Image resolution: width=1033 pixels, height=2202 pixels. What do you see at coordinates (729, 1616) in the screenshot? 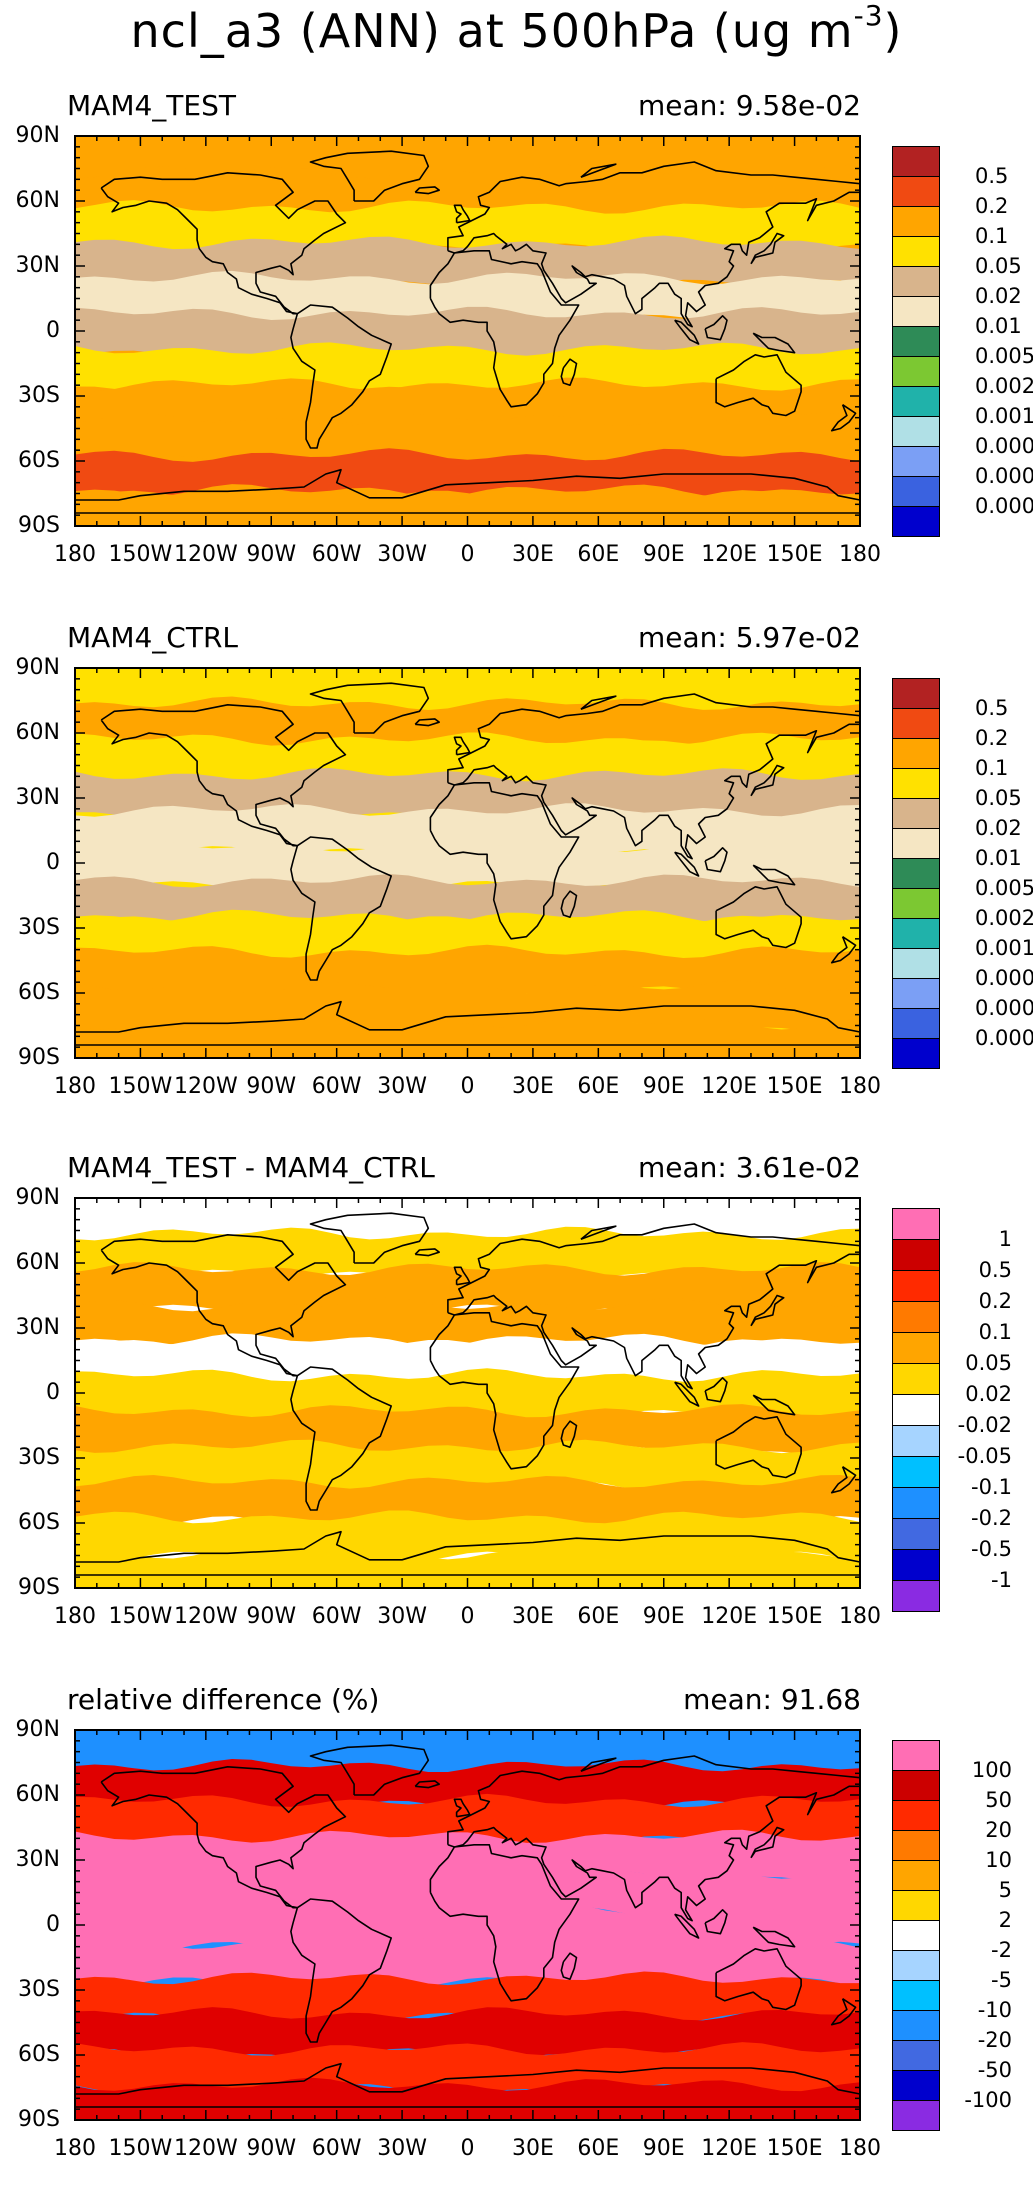
I see `longitude-label: 120E` at bounding box center [729, 1616].